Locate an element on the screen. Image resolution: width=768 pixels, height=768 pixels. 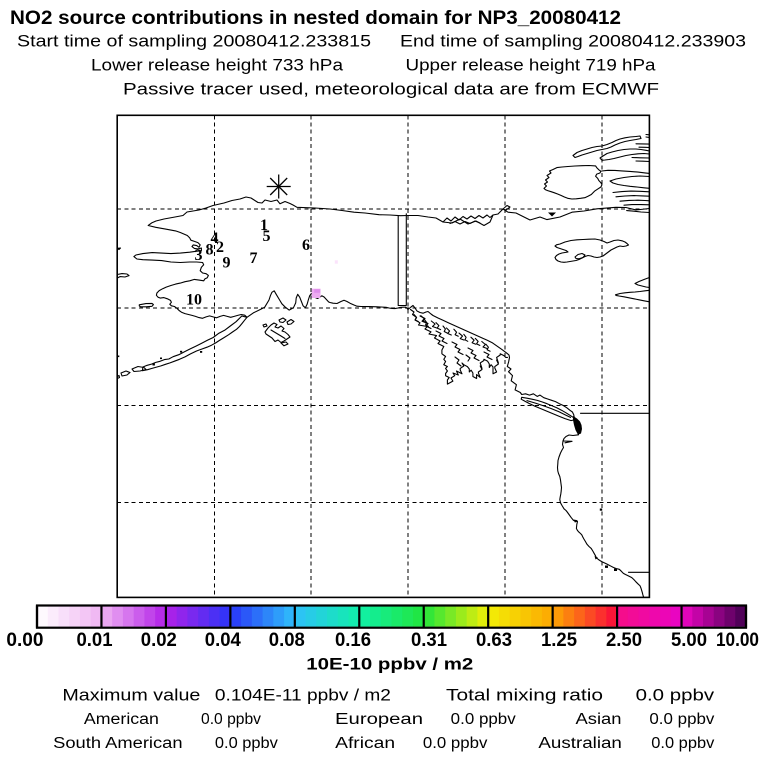
svg-text: 10.00 is located at coordinates (737, 640).